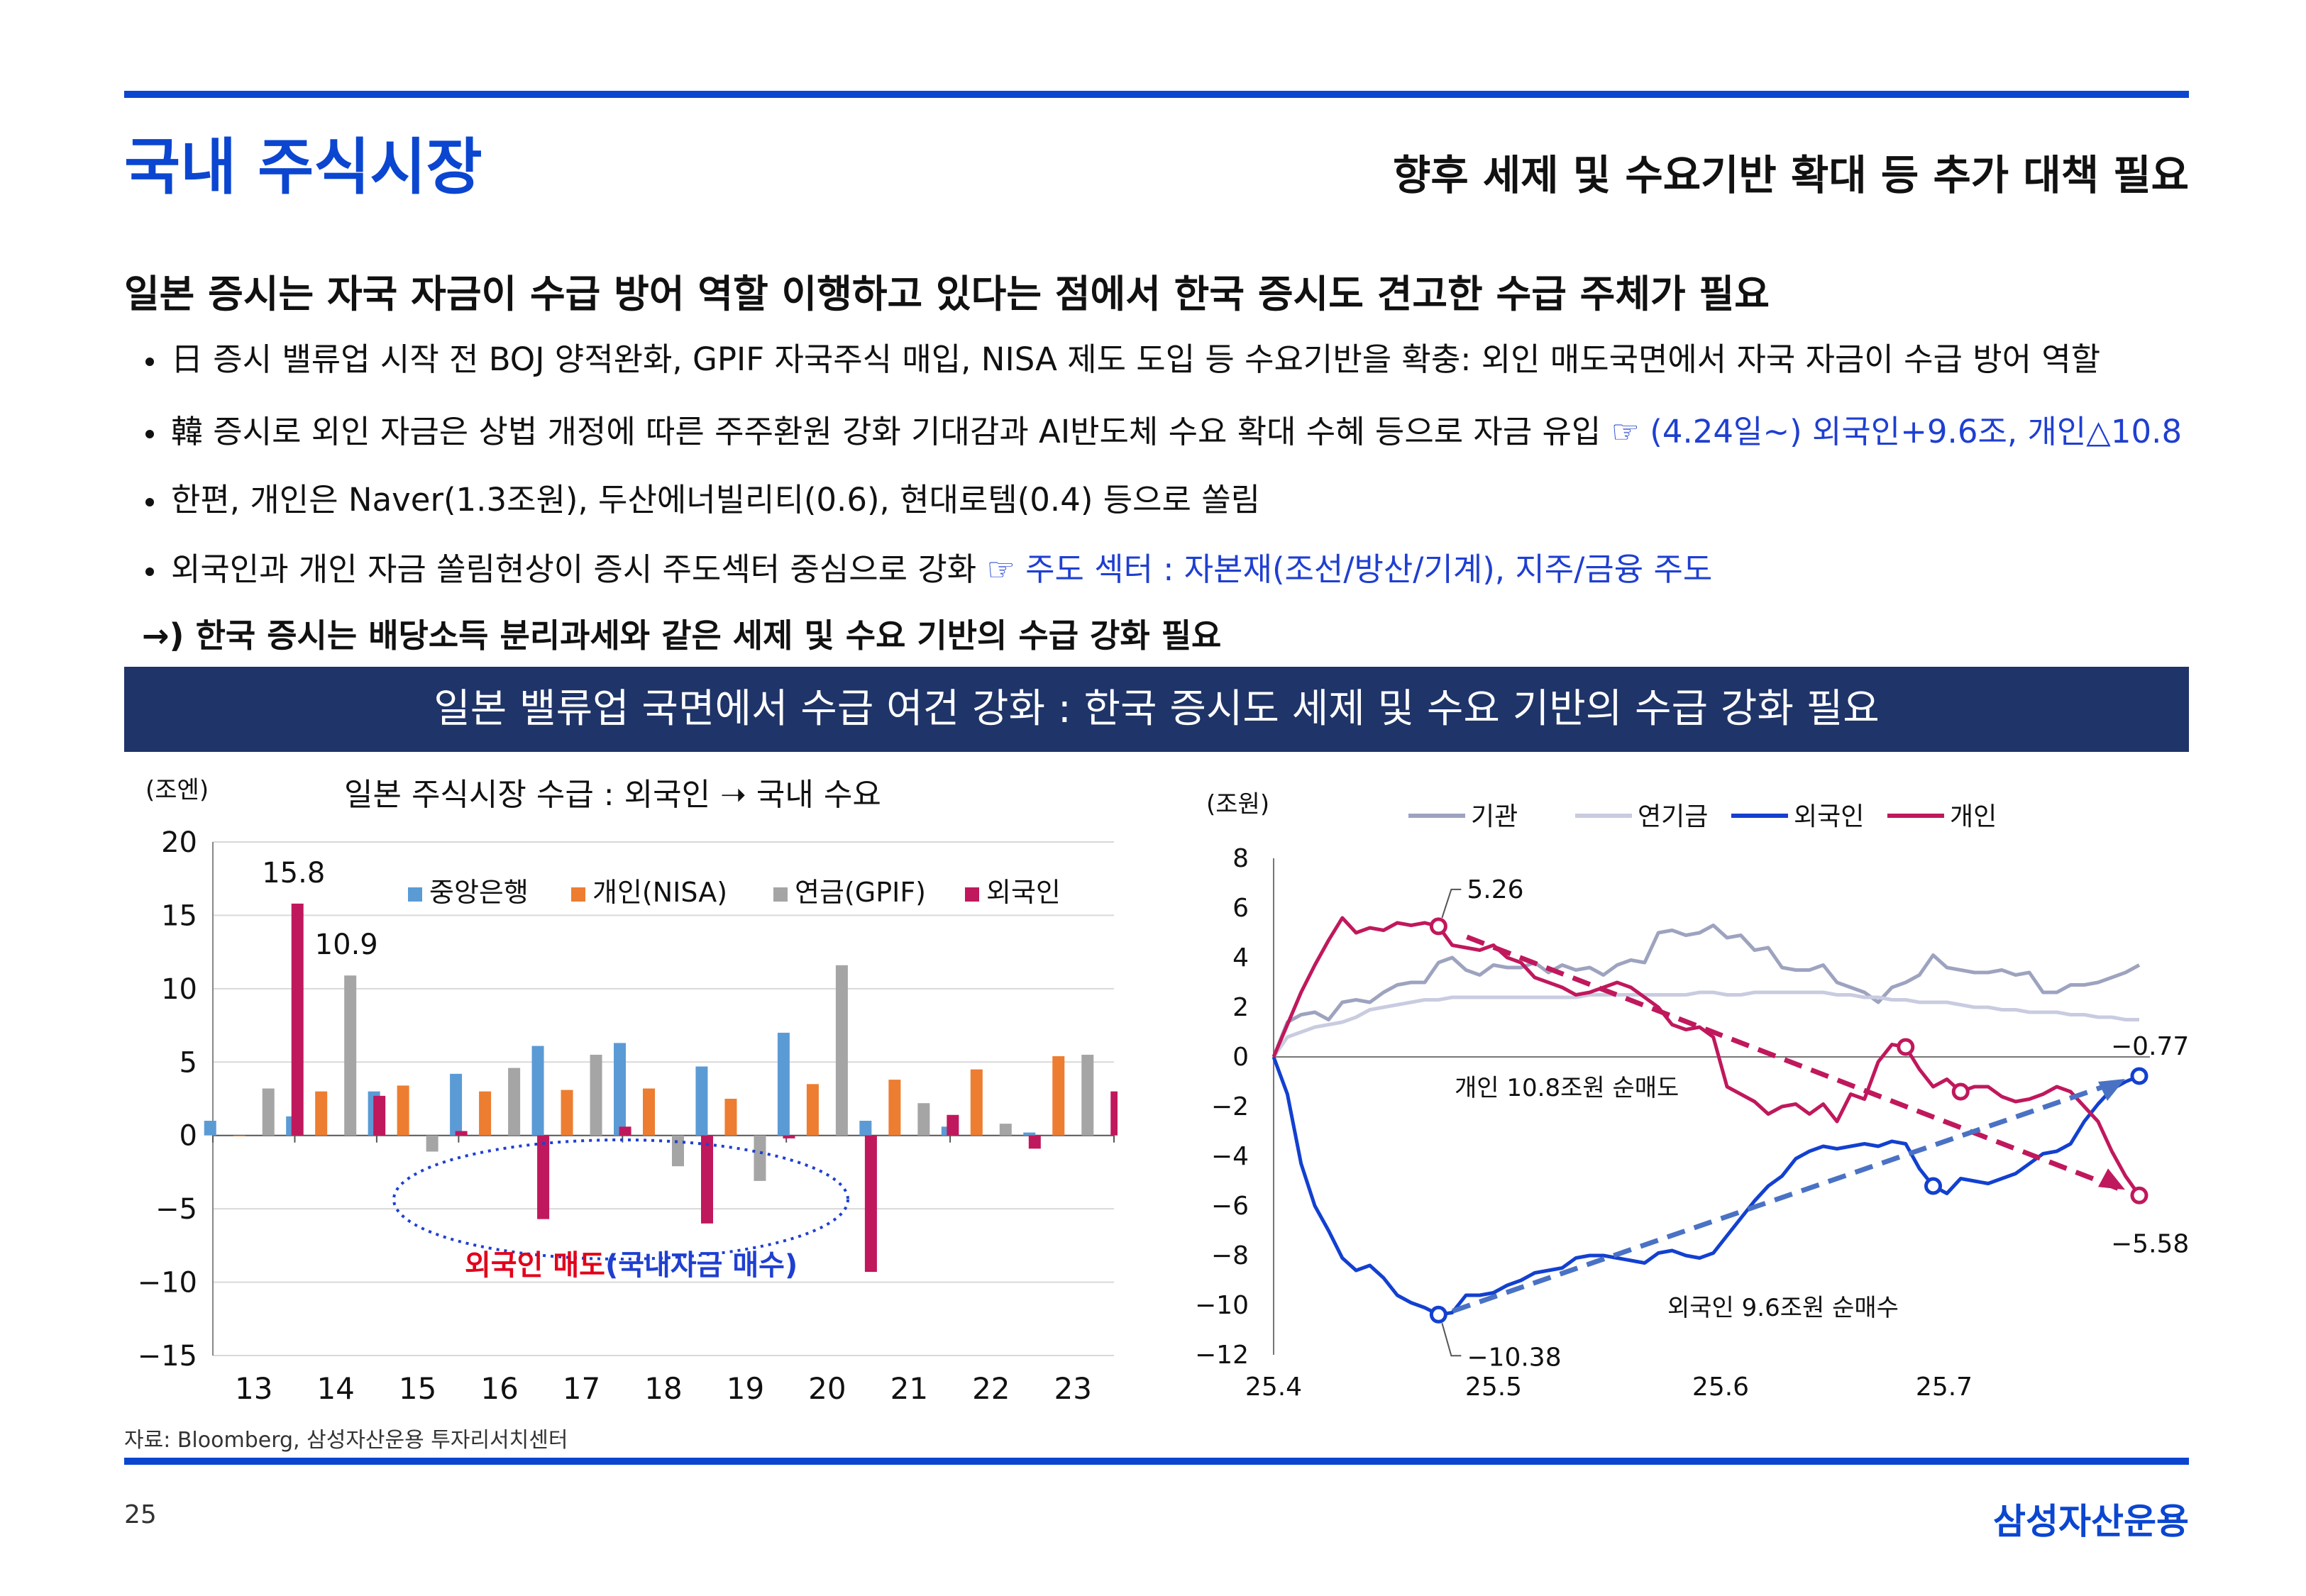  Describe the element at coordinates (1945, 1387) in the screenshot. I see `x-tick-label: 25.7` at that location.